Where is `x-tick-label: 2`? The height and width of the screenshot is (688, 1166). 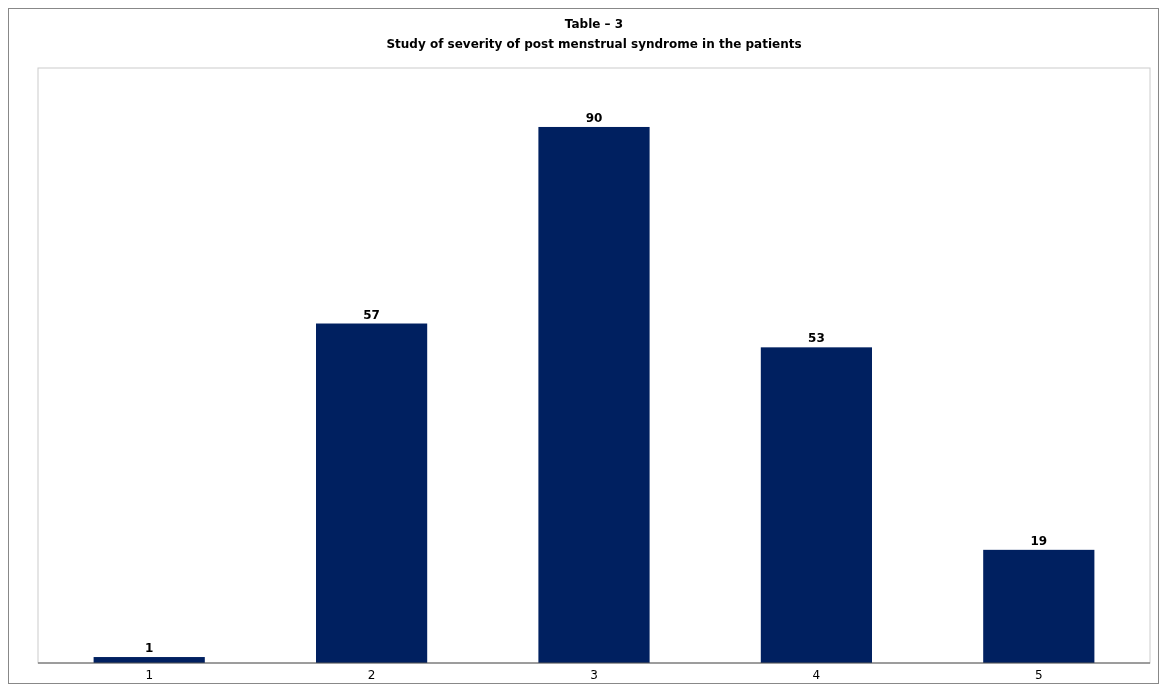
x-tick-label: 2 is located at coordinates (371, 675).